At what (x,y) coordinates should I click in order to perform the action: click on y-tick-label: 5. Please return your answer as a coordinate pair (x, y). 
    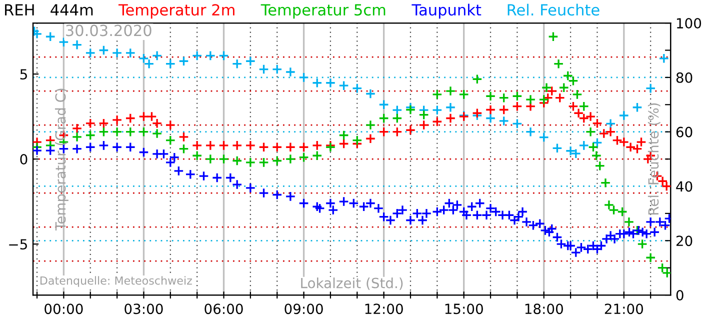
    Looking at the image, I should click on (23, 74).